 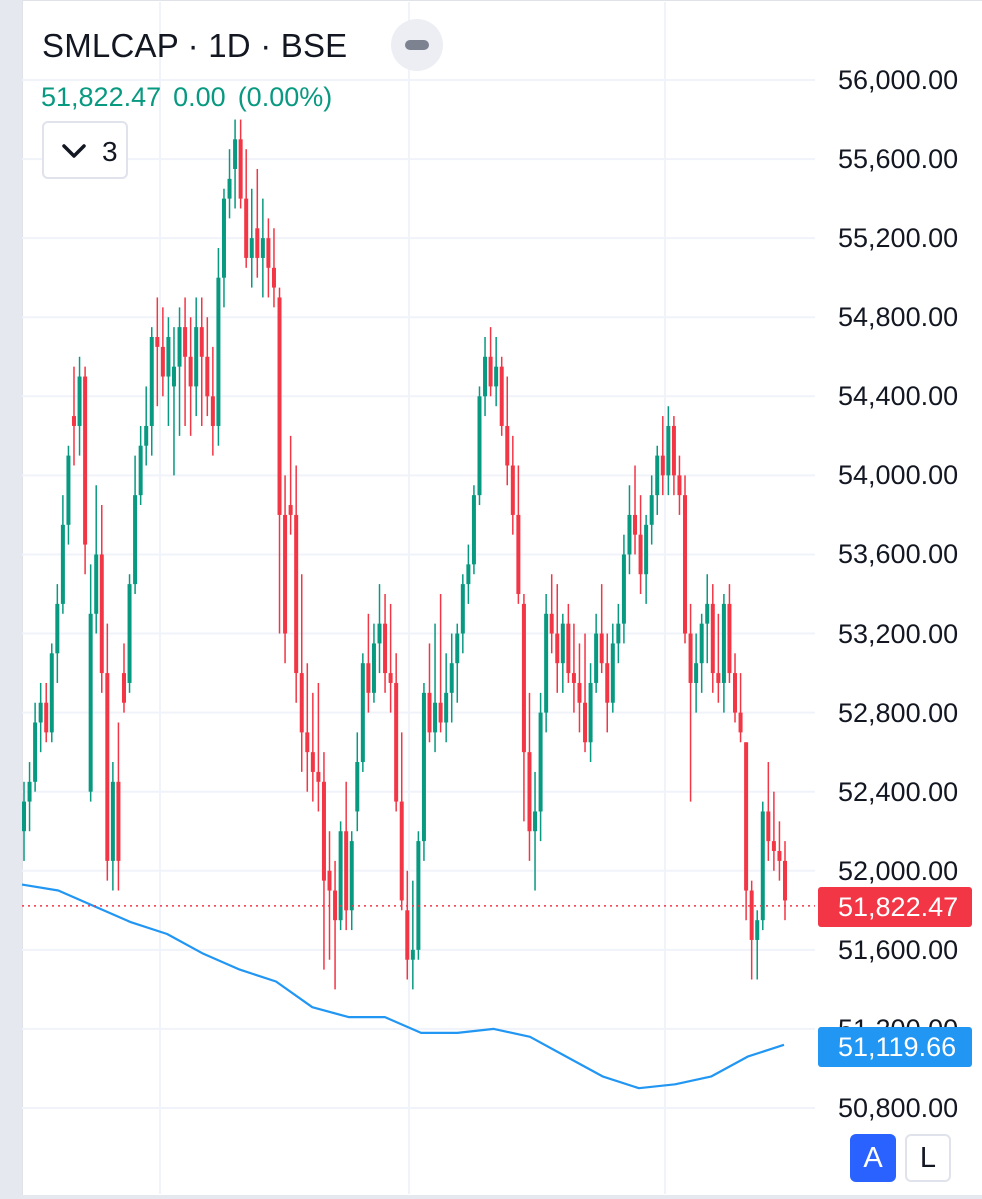 I want to click on y-tick-label: 55,600.00, so click(x=898, y=159).